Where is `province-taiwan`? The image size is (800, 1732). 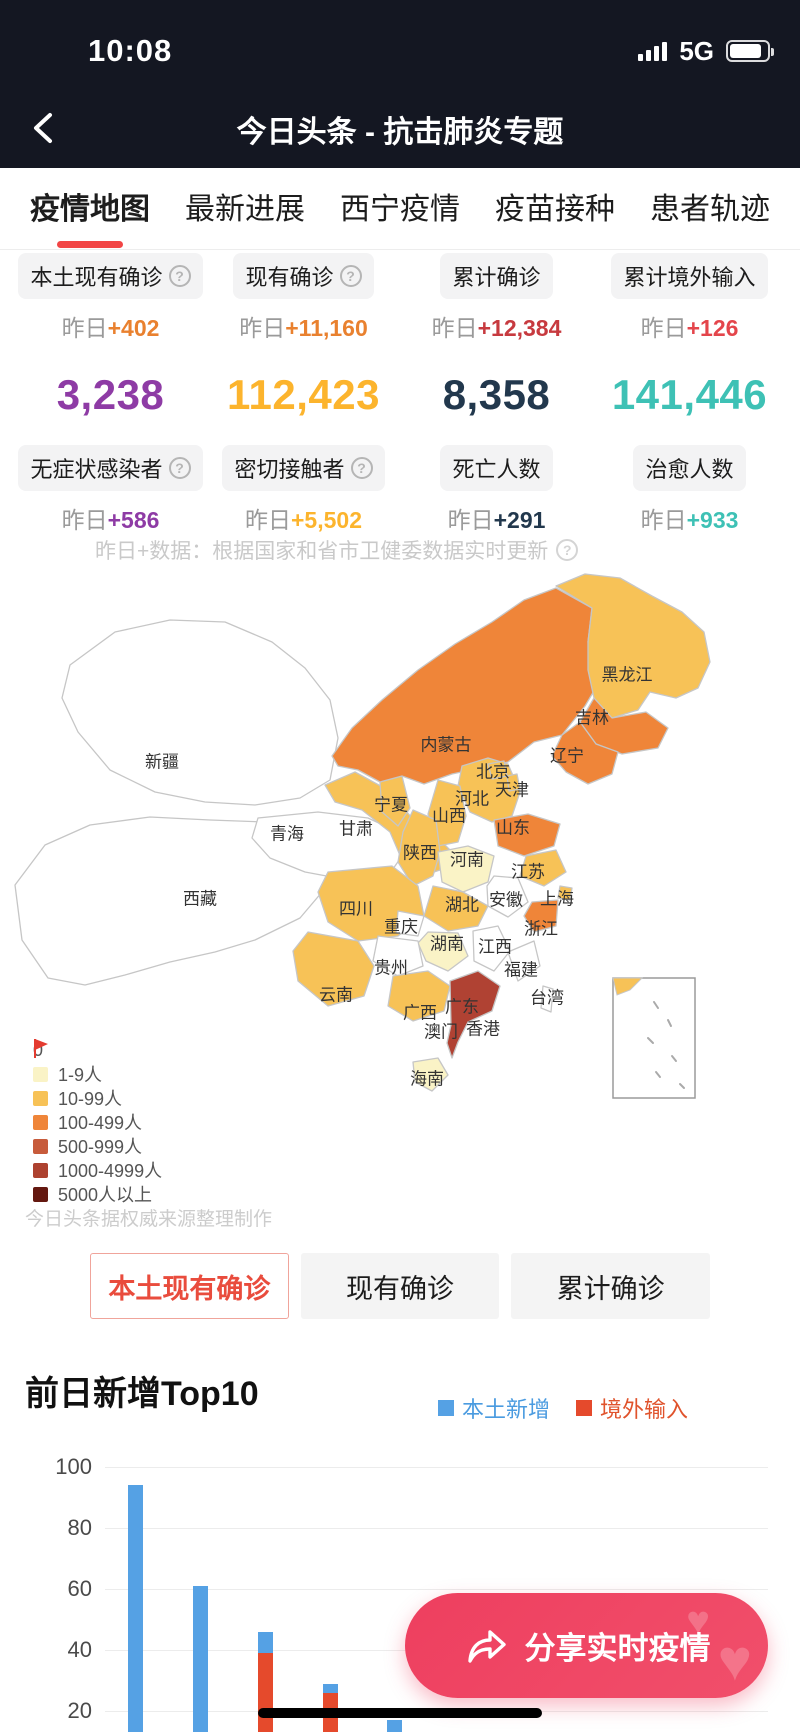
province-taiwan is located at coordinates (547, 999).